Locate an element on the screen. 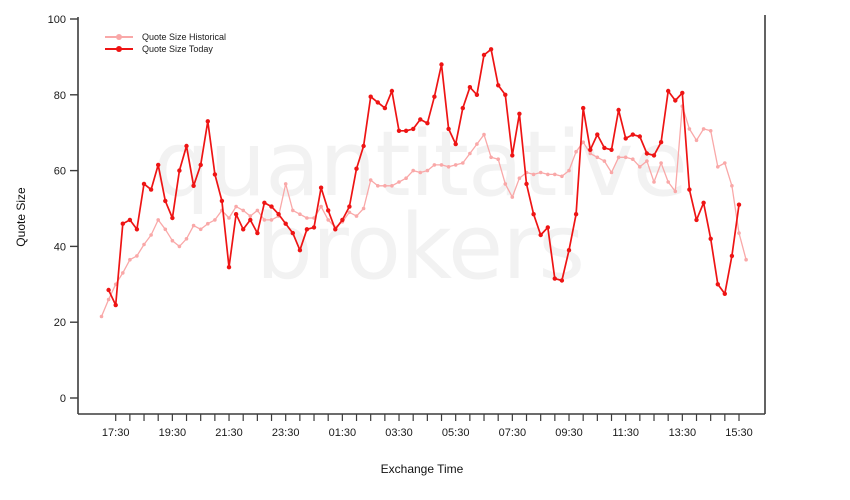 Image resolution: width=850 pixels, height=500 pixels. legend-label-historical: Quote Size Historical is located at coordinates (184, 37).